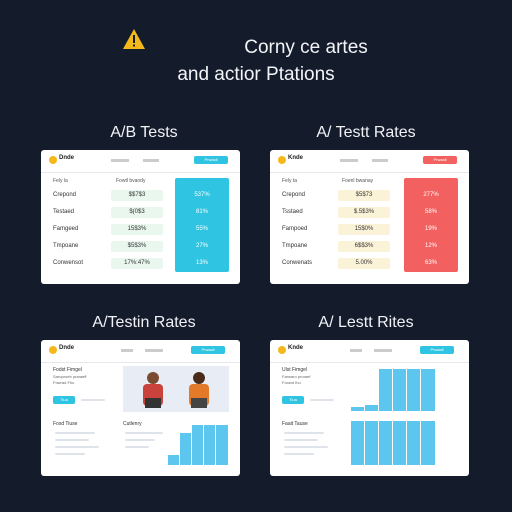 This screenshot has height=512, width=512. What do you see at coordinates (364, 195) in the screenshot?
I see `value-pill: $5$73` at bounding box center [364, 195].